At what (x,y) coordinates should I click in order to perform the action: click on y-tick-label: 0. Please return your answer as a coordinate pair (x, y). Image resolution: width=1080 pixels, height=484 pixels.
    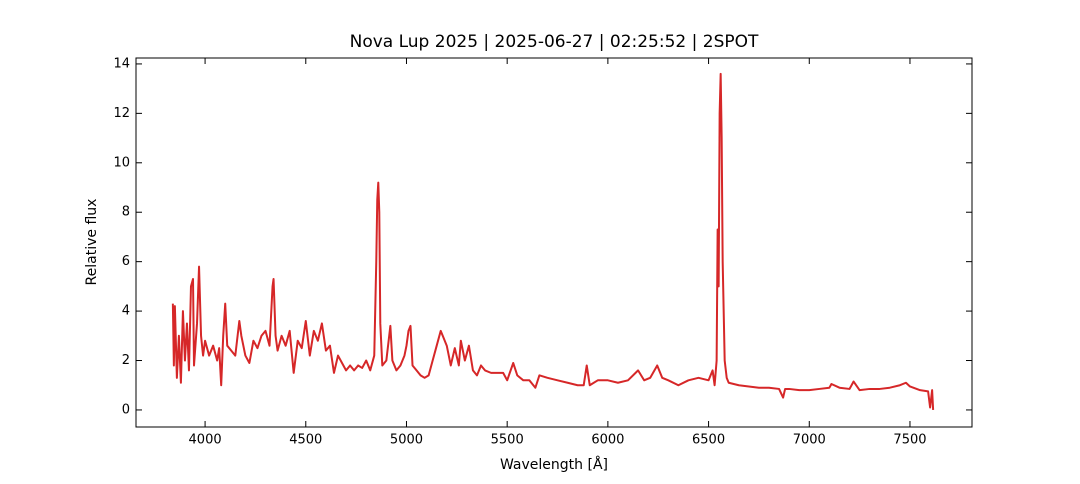
    Looking at the image, I should click on (126, 409).